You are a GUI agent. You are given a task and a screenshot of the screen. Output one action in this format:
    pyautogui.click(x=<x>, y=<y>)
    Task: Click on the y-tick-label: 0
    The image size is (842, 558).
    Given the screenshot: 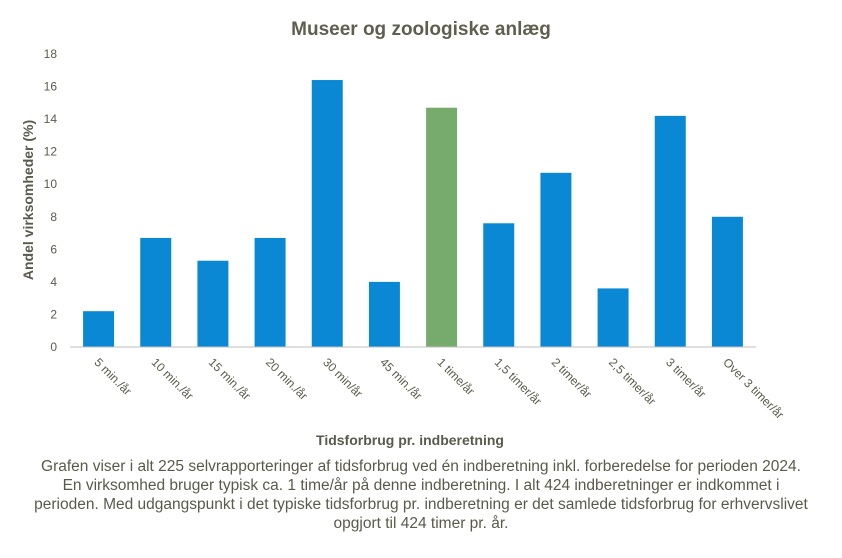 What is the action you would take?
    pyautogui.click(x=53, y=347)
    